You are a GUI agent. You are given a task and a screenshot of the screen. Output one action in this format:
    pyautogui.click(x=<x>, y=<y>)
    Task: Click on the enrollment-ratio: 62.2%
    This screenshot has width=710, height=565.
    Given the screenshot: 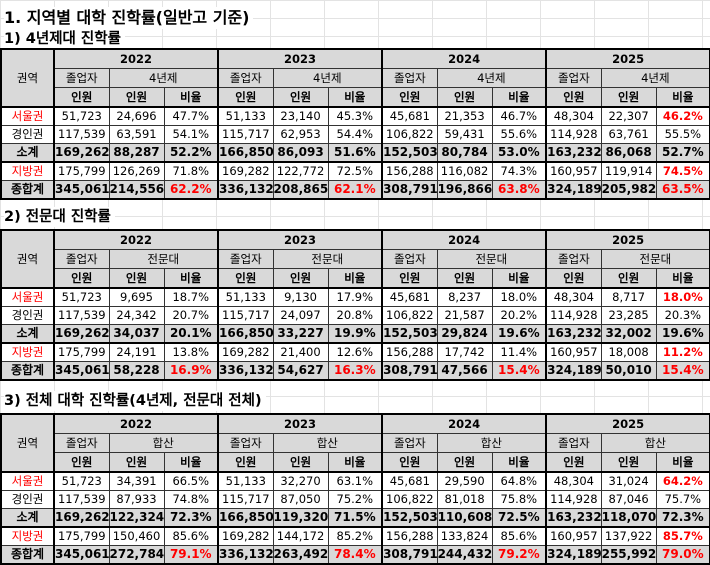 What is the action you would take?
    pyautogui.click(x=191, y=190)
    